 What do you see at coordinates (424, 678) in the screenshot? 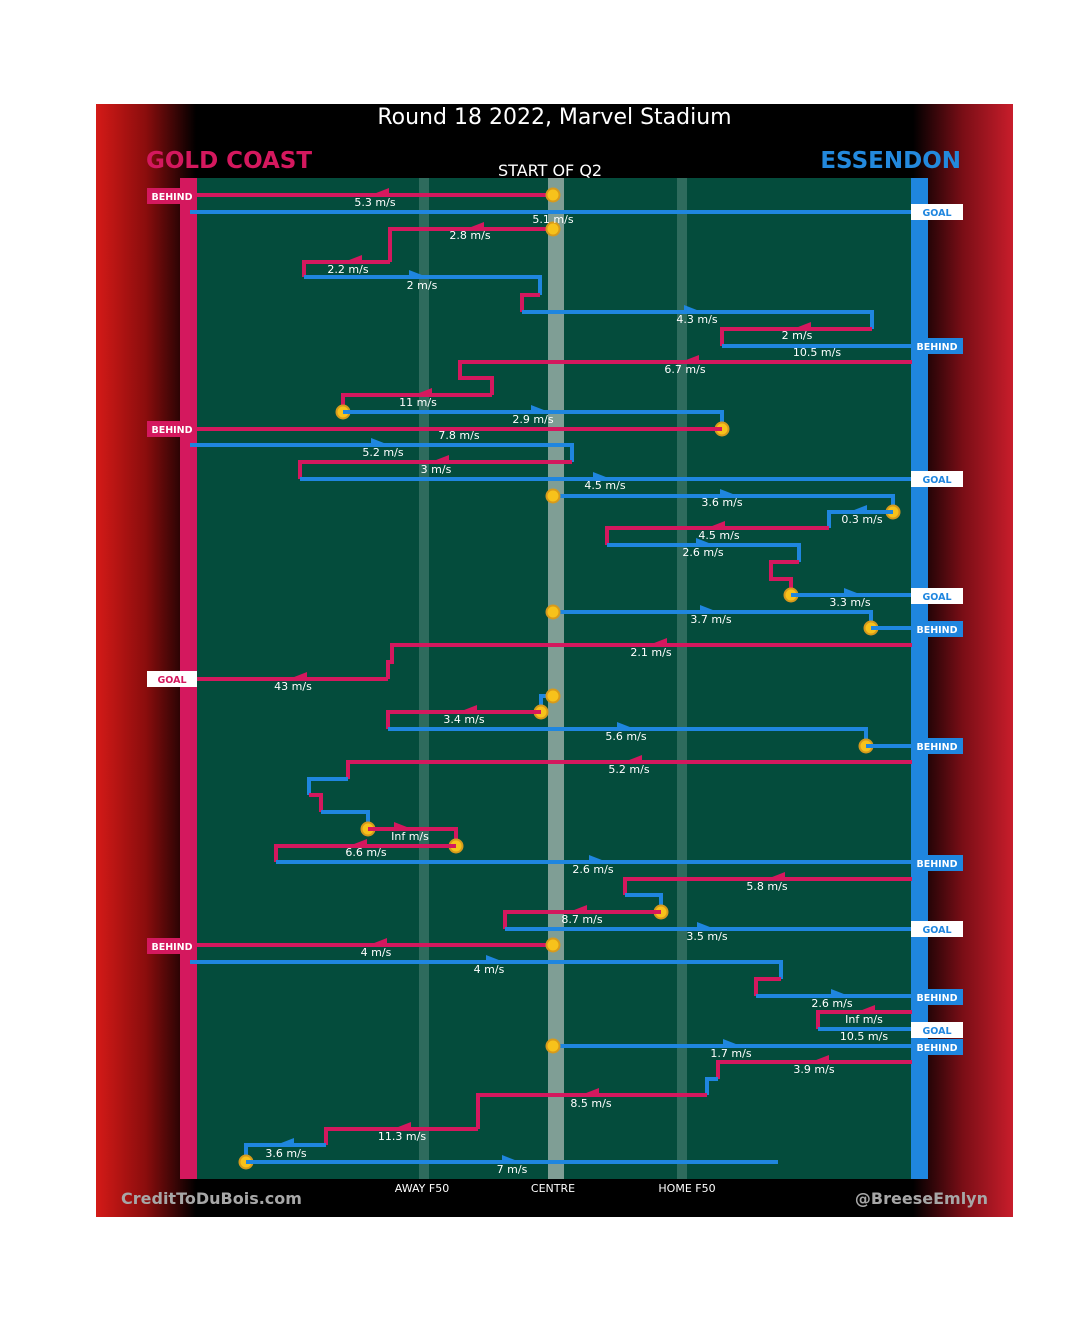
I see `away-f50-line` at bounding box center [424, 678].